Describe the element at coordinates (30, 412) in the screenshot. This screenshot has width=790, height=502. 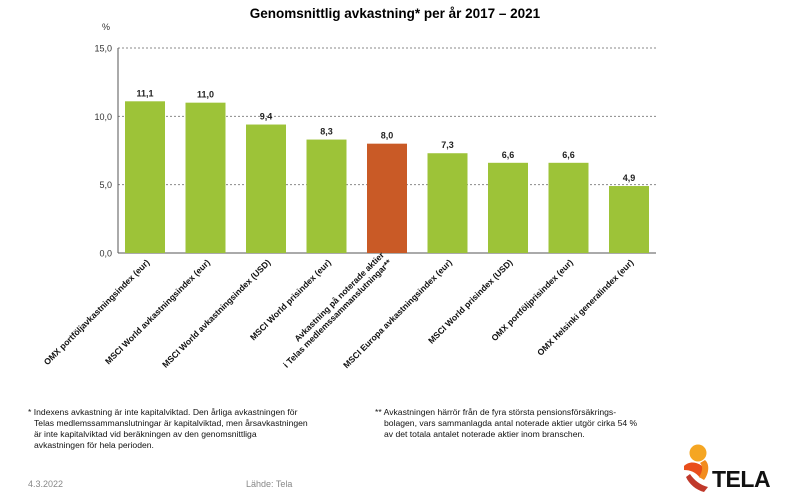
I see `footnote-mark: *` at that location.